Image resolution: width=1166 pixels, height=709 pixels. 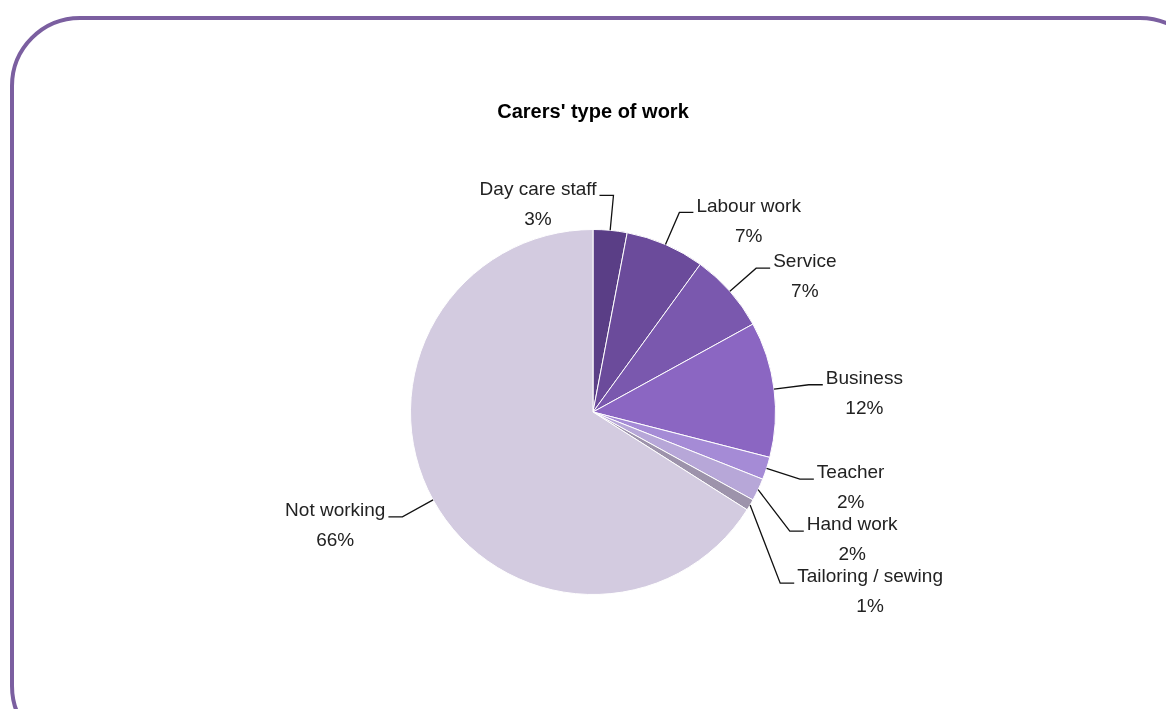 What do you see at coordinates (864, 377) in the screenshot?
I see `slice-label: Business` at bounding box center [864, 377].